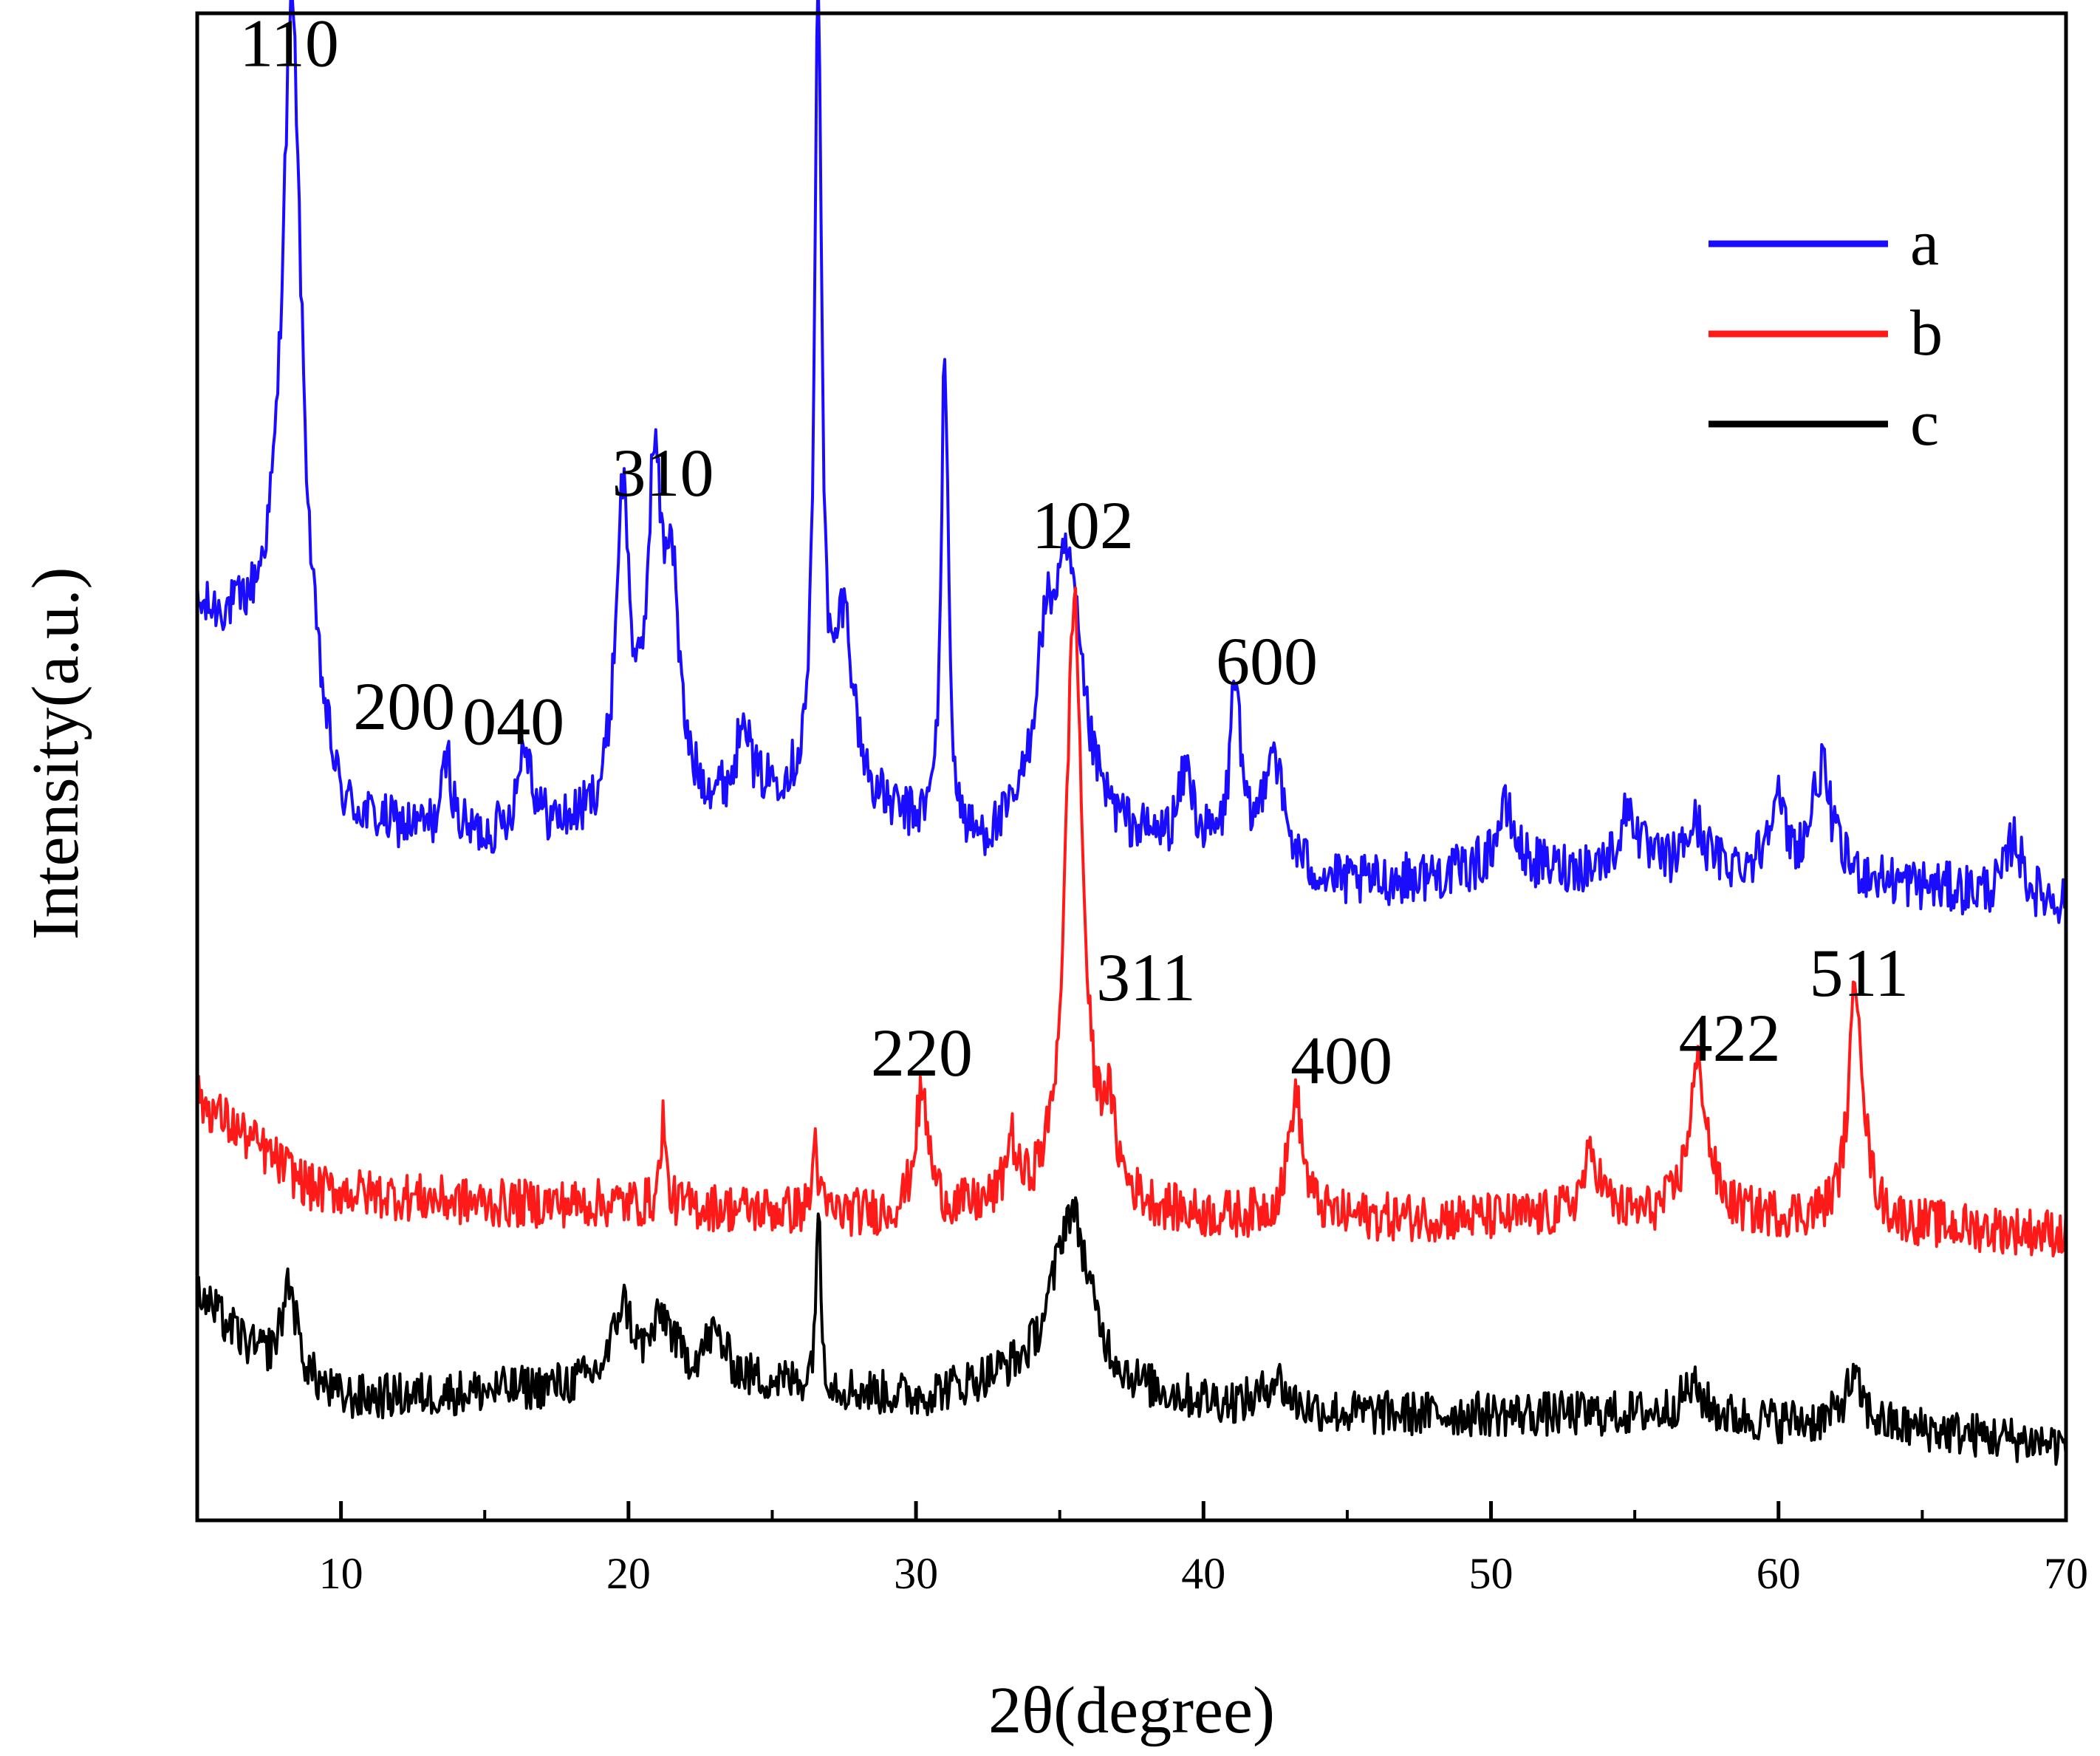 The width and height of the screenshot is (2100, 1756). Describe the element at coordinates (1826, 334) in the screenshot. I see `legend: abc` at that location.